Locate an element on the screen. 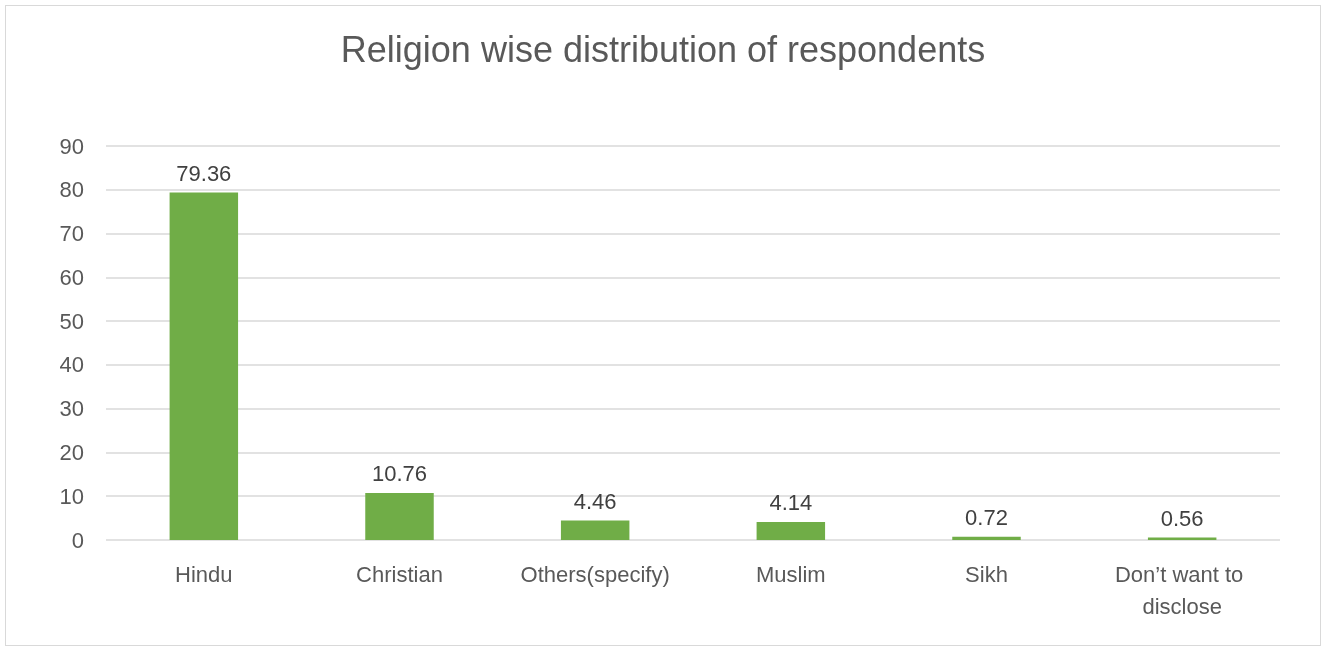  data-label: 4.46 is located at coordinates (595, 501).